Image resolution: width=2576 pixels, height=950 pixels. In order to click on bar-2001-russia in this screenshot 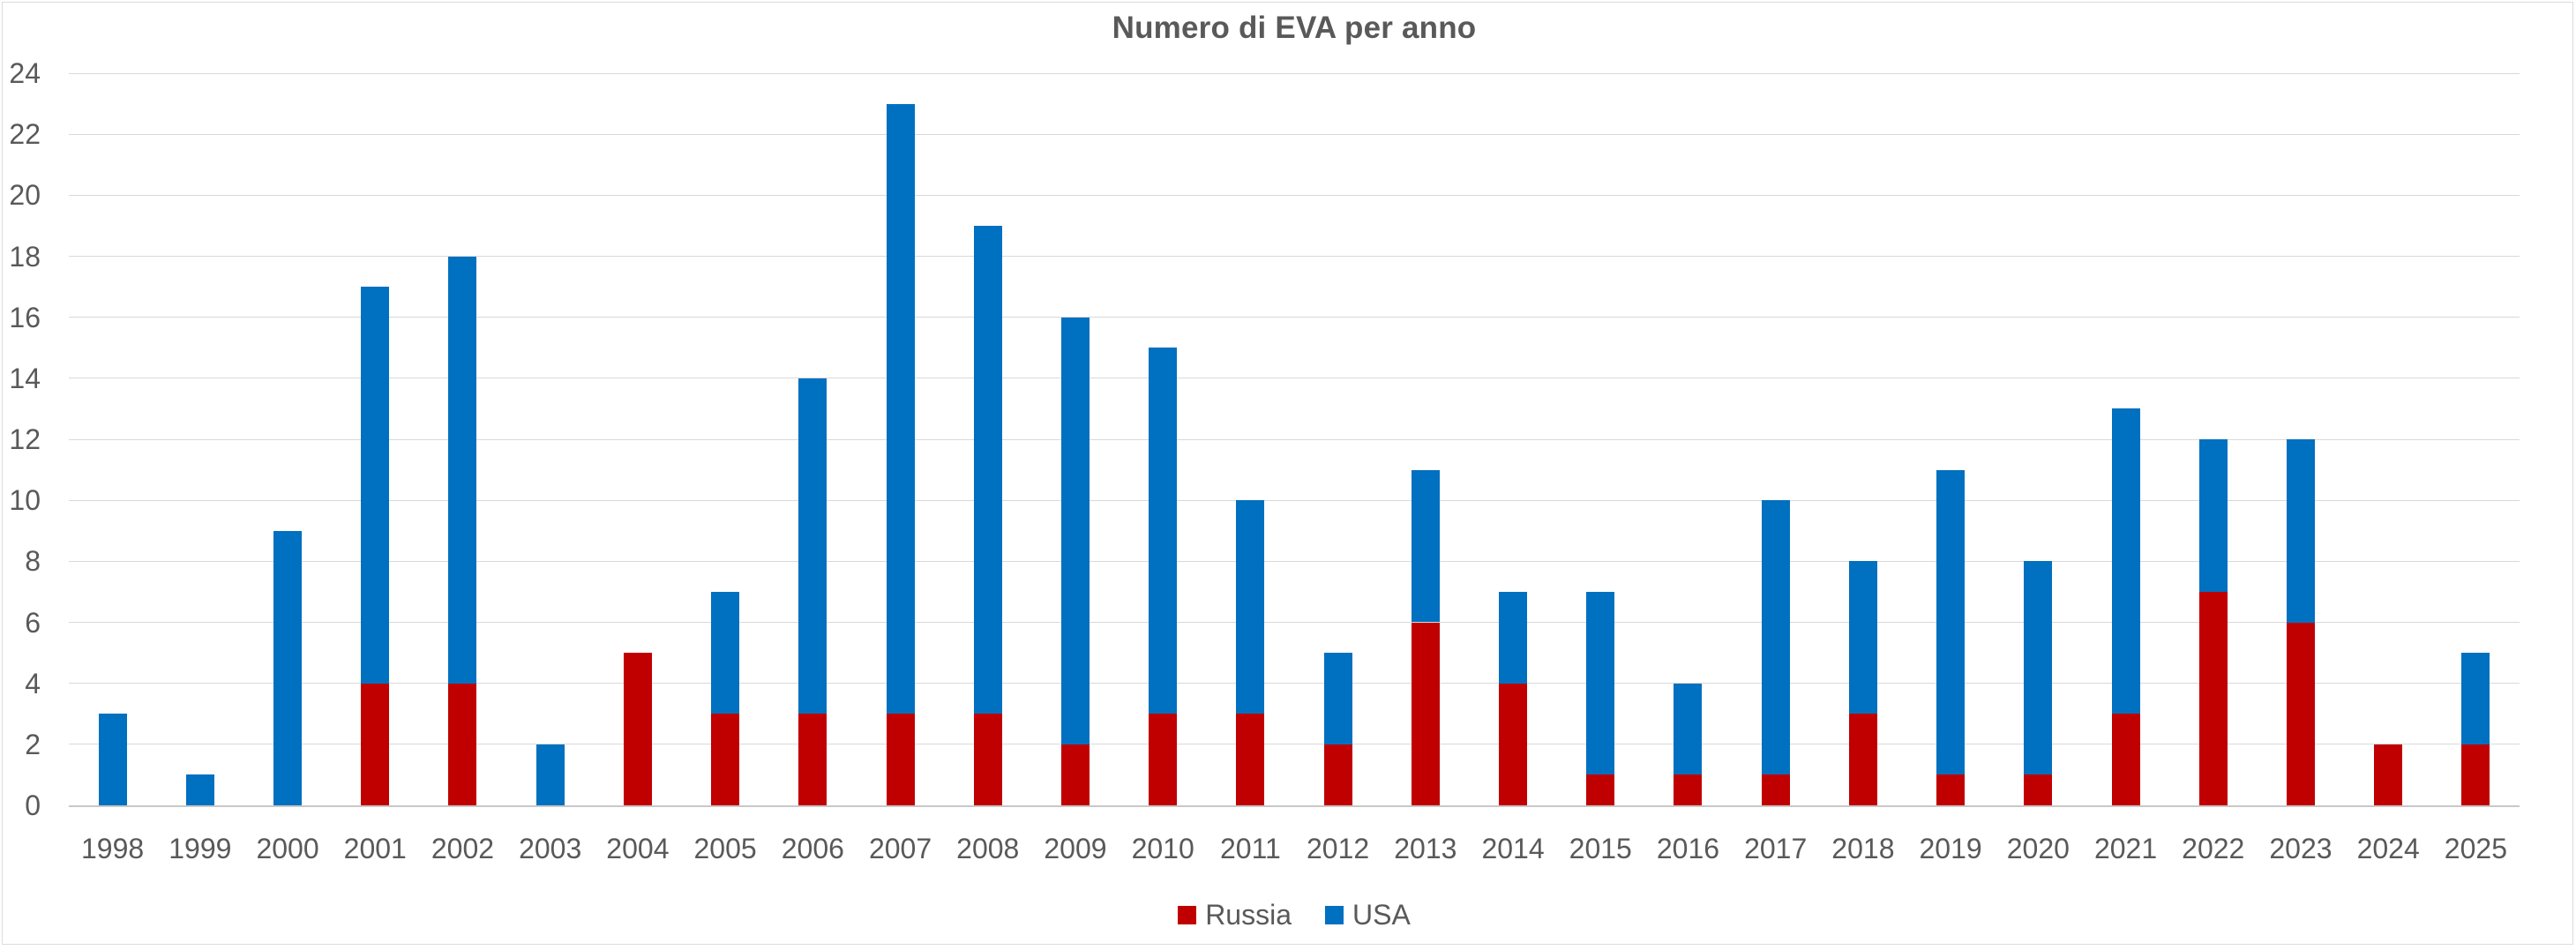, I will do `click(376, 744)`.